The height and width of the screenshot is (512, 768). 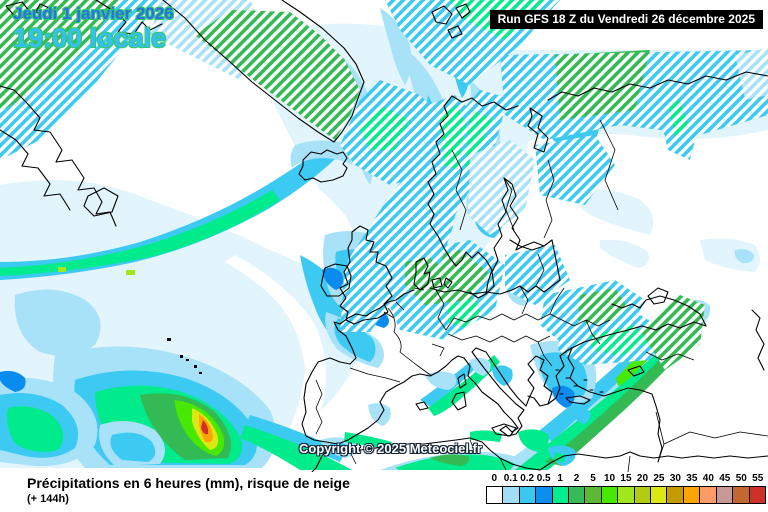 I want to click on forecast-lead-time: (+ 144h), so click(x=48, y=499).